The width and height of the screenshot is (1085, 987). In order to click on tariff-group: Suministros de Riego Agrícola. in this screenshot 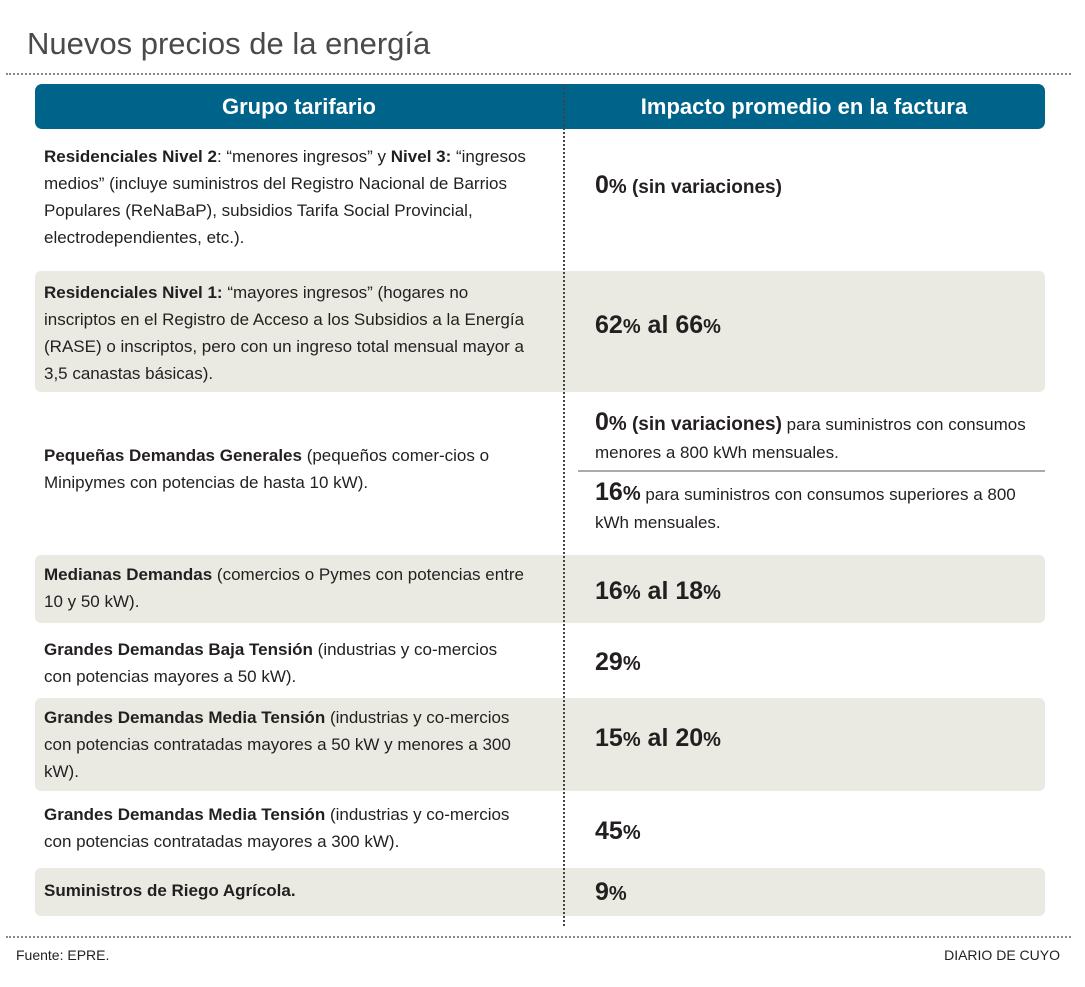, I will do `click(286, 890)`.